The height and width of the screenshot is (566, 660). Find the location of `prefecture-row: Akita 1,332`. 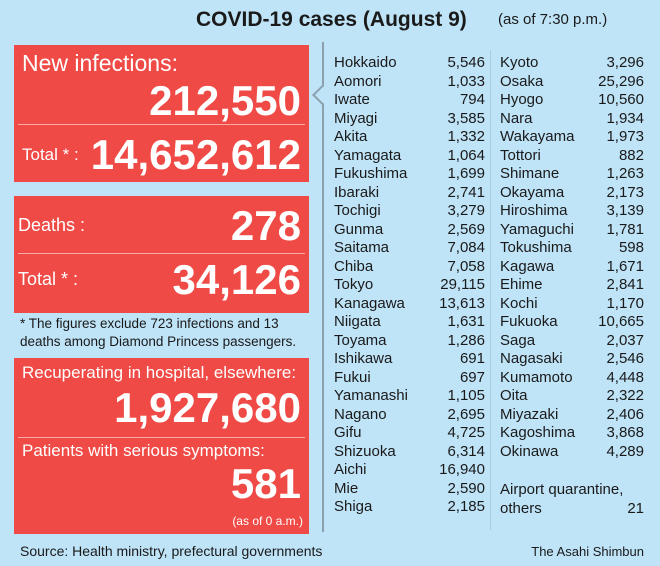

prefecture-row: Akita 1,332 is located at coordinates (409, 137).